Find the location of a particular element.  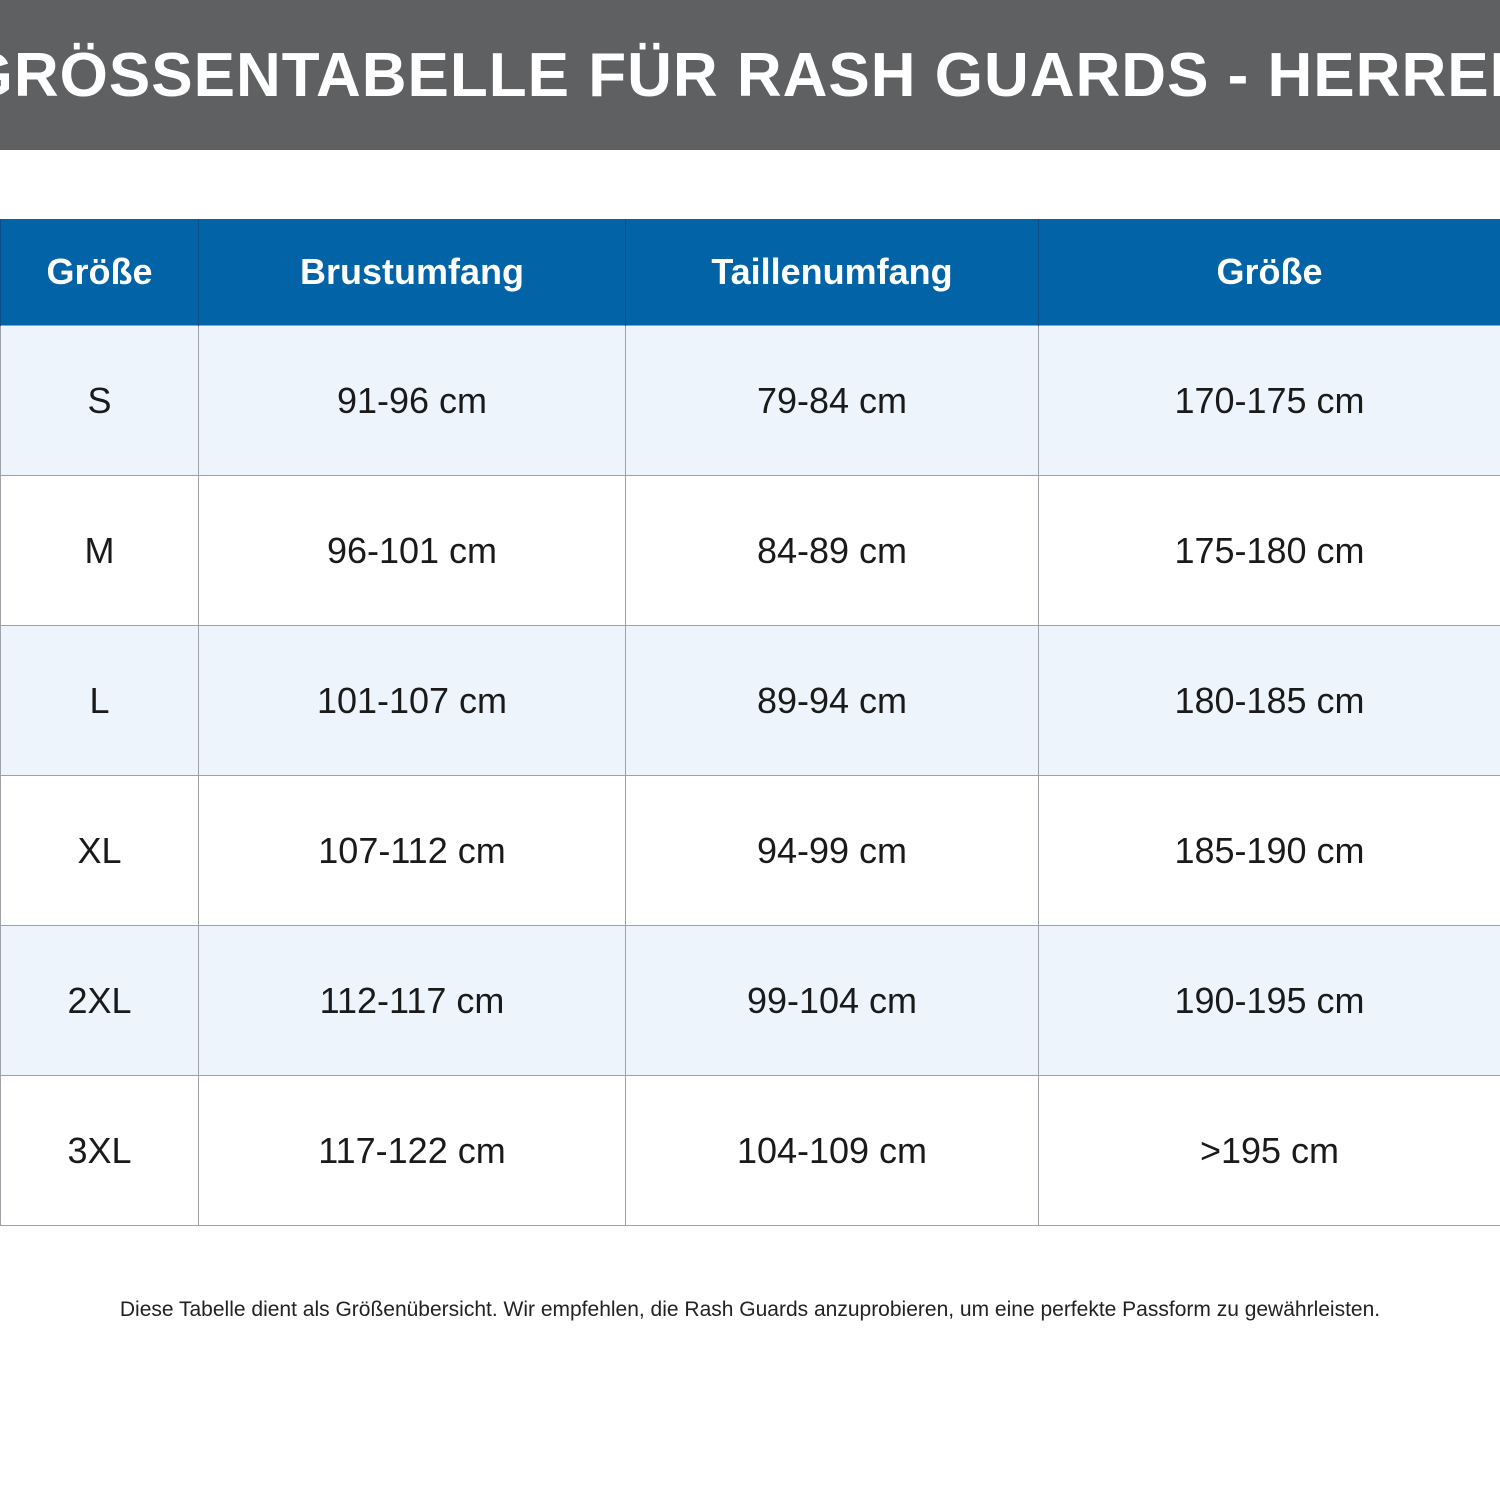

header-size: Größe is located at coordinates (99, 272).